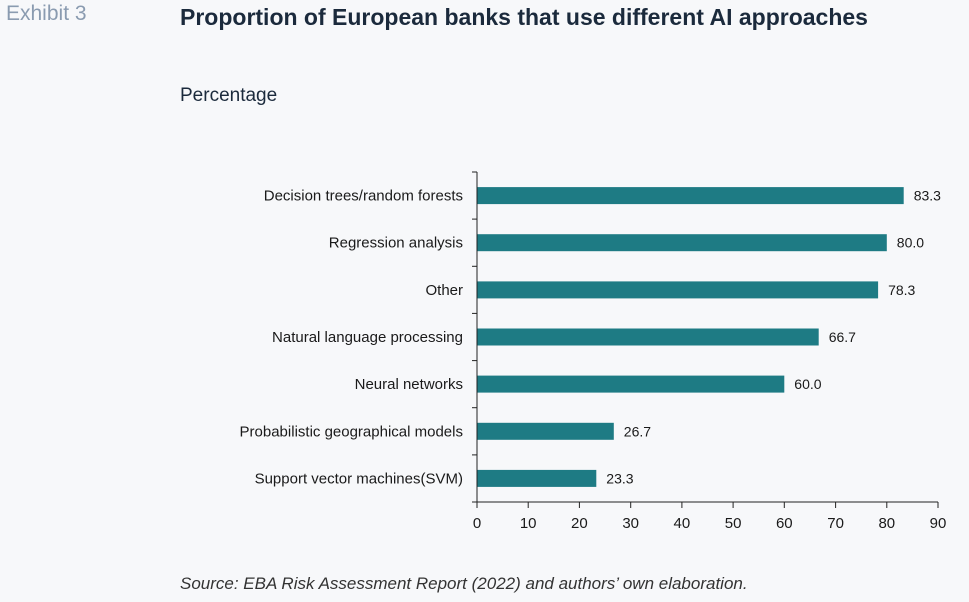  What do you see at coordinates (619, 478) in the screenshot?
I see `data-label: 23.3` at bounding box center [619, 478].